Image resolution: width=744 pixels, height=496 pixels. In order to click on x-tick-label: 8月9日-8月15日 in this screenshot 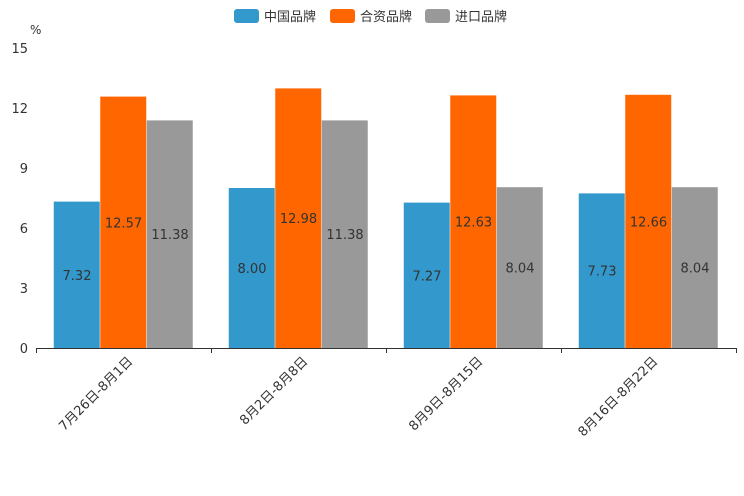, I will do `click(446, 394)`.